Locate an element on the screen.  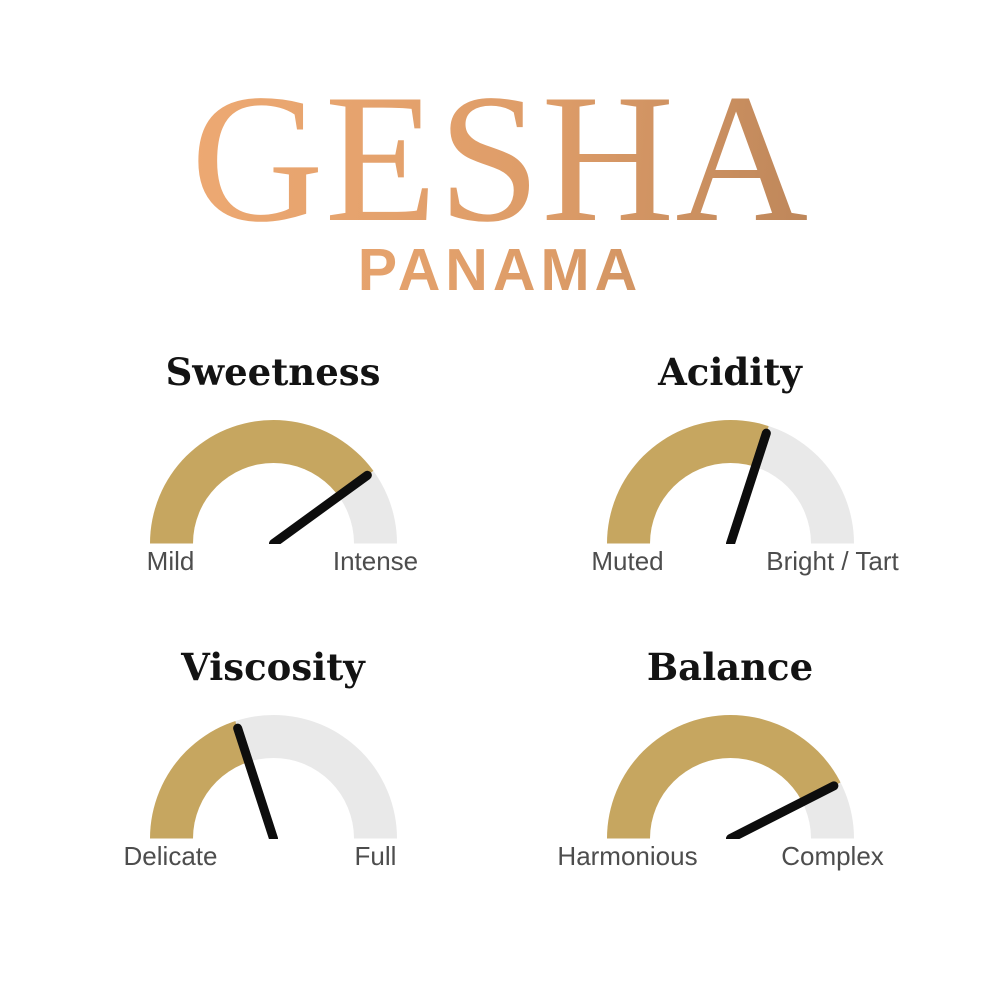
gauge-labels: Mild Intense is located at coordinates (282, 562).